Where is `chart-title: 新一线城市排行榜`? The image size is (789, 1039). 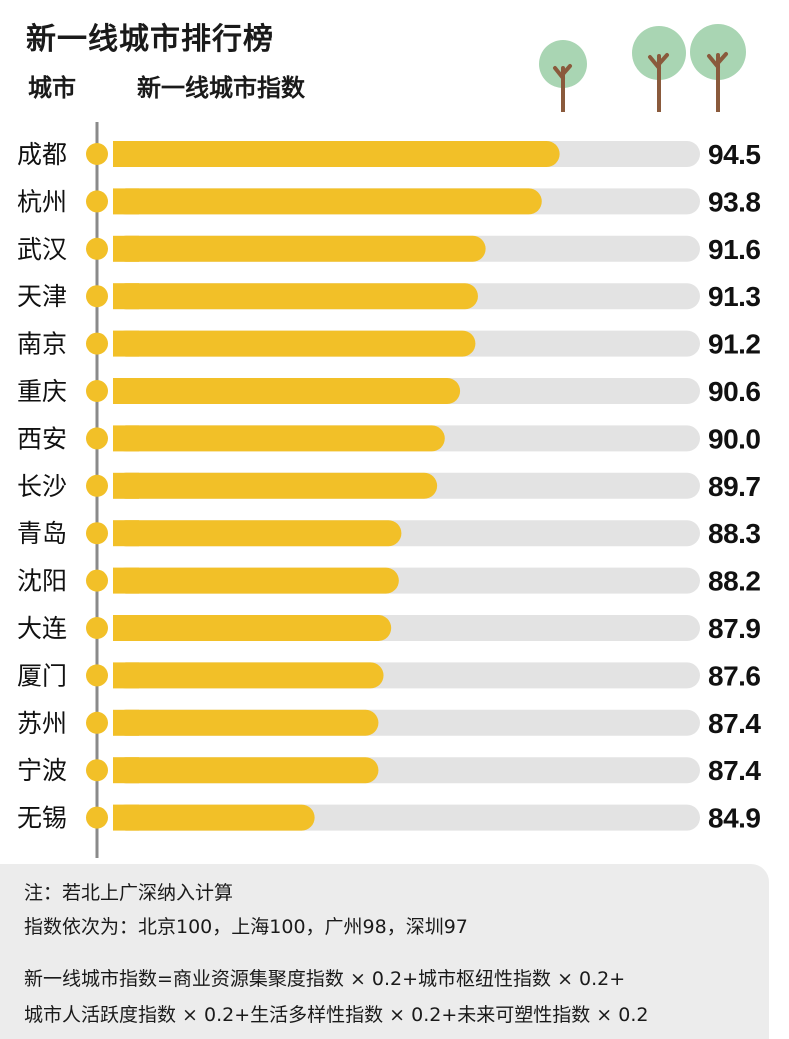 chart-title: 新一线城市排行榜 is located at coordinates (150, 39).